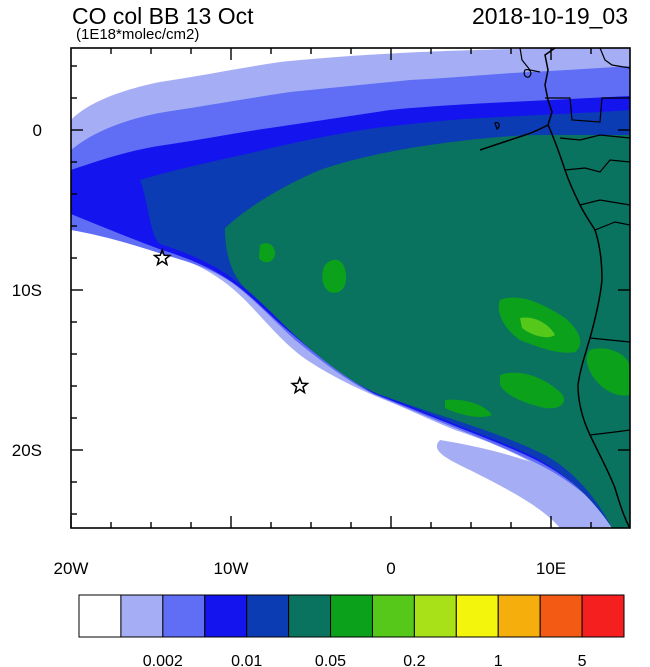 Image resolution: width=650 pixels, height=667 pixels. I want to click on colorbar-label: 1, so click(498, 660).